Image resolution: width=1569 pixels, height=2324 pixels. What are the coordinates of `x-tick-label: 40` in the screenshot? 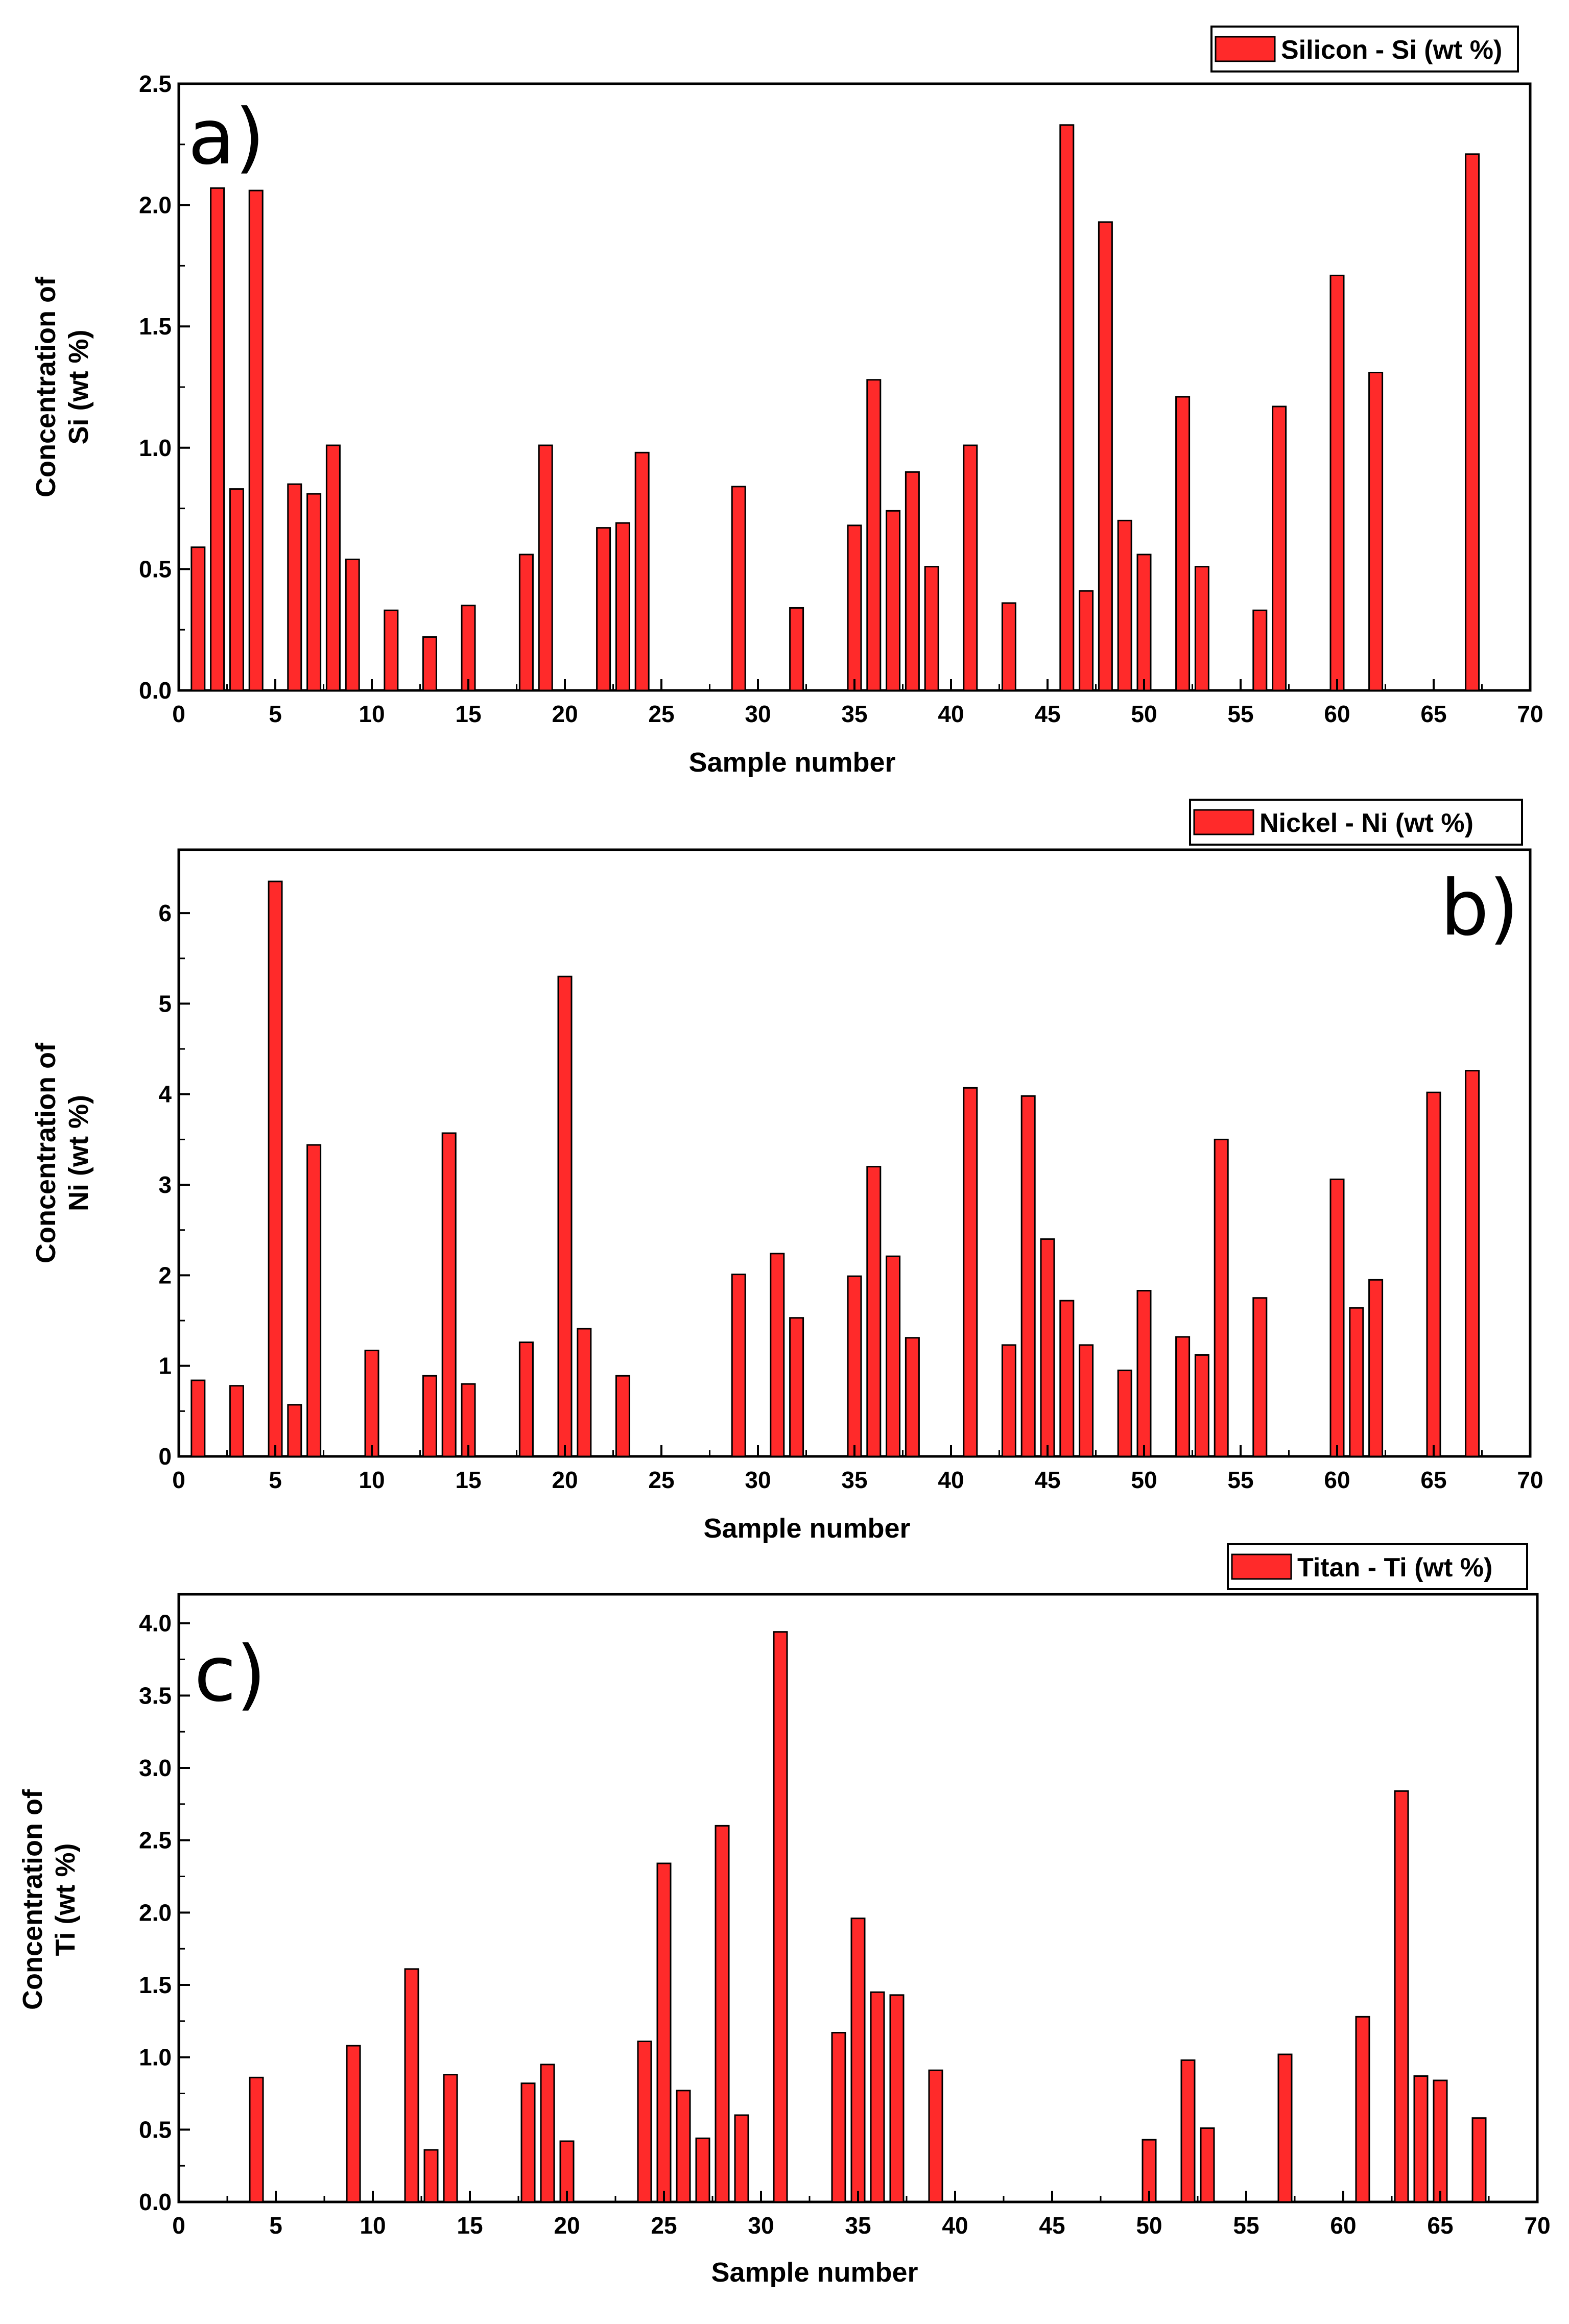 It's located at (955, 2225).